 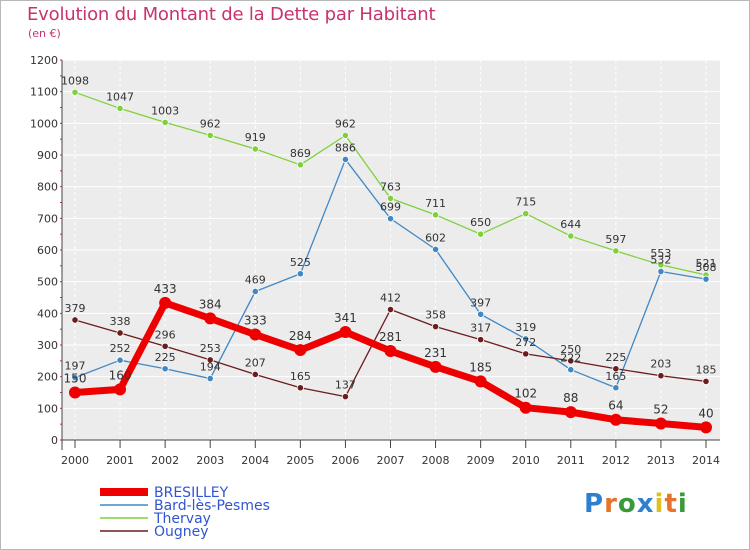 I want to click on data-label-bresilley: 52, so click(x=660, y=410).